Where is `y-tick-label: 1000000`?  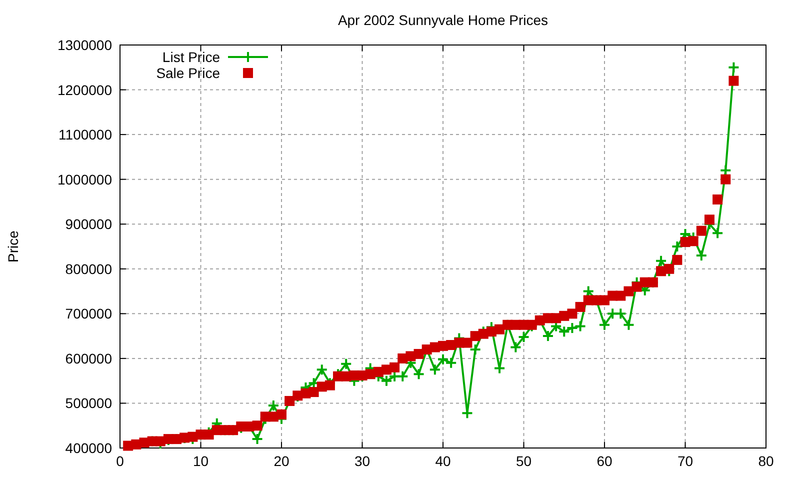
y-tick-label: 1000000 is located at coordinates (84, 179).